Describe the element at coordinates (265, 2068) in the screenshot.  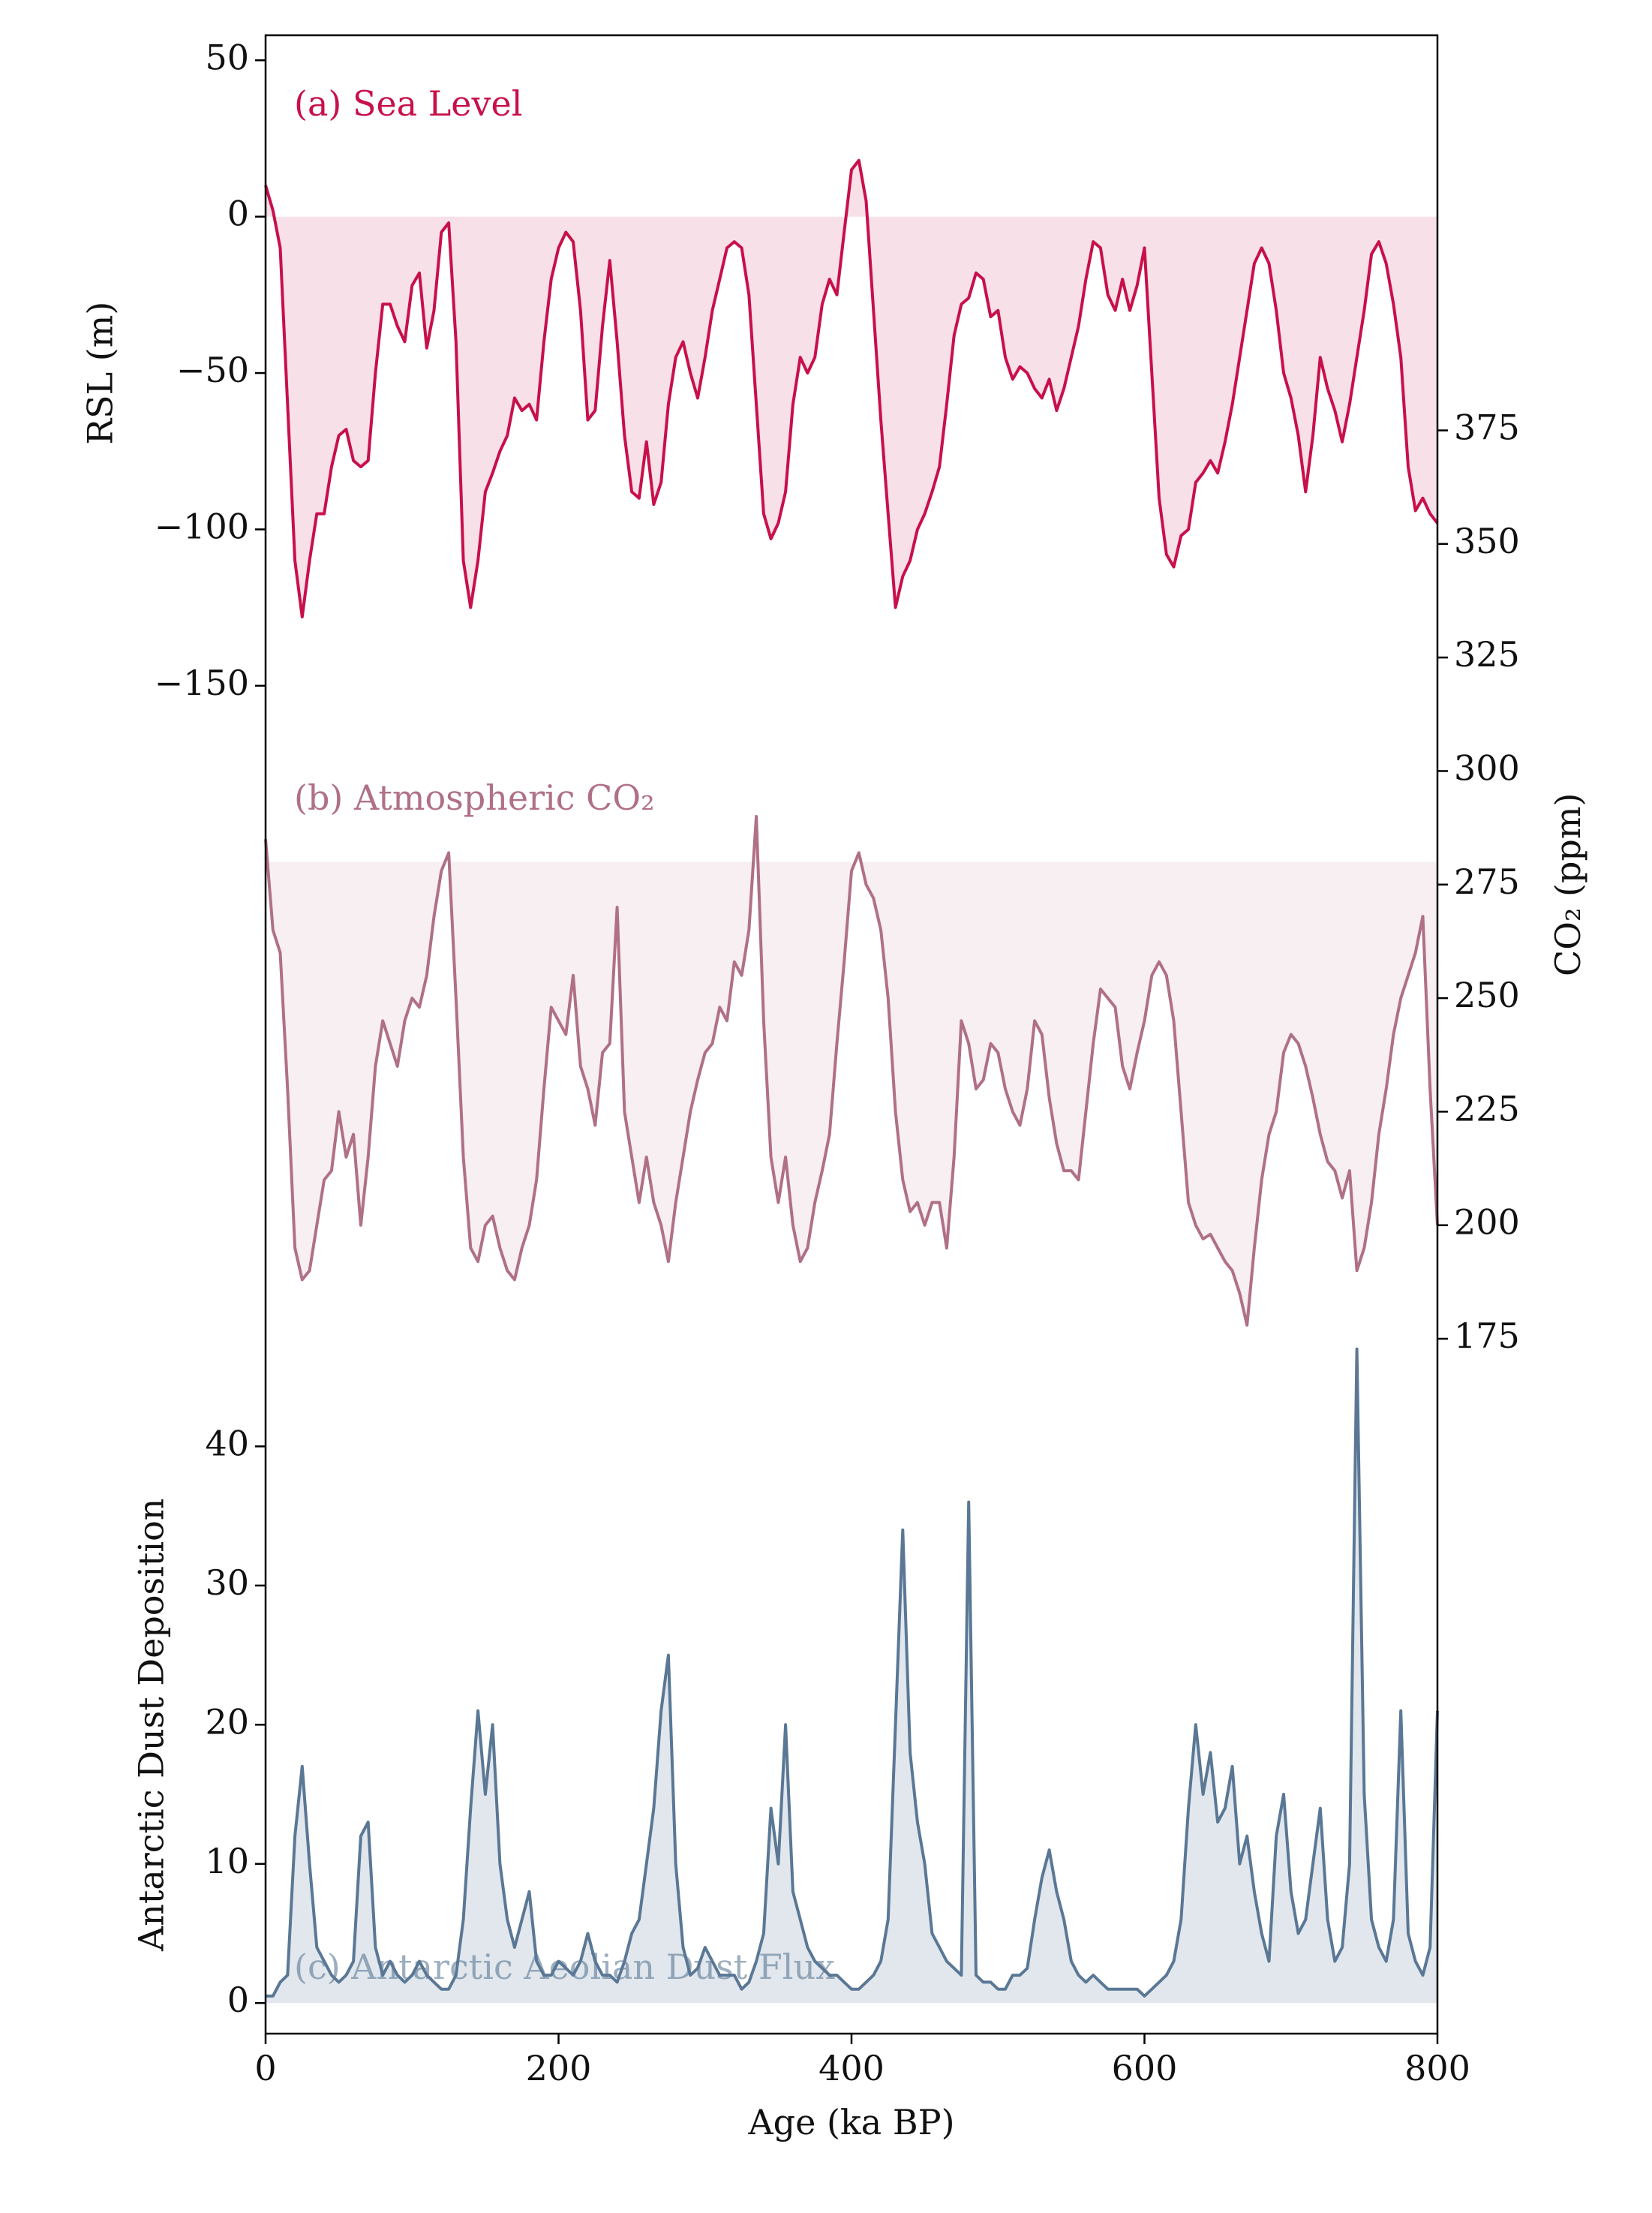
I see `x-tick-label: 0` at that location.